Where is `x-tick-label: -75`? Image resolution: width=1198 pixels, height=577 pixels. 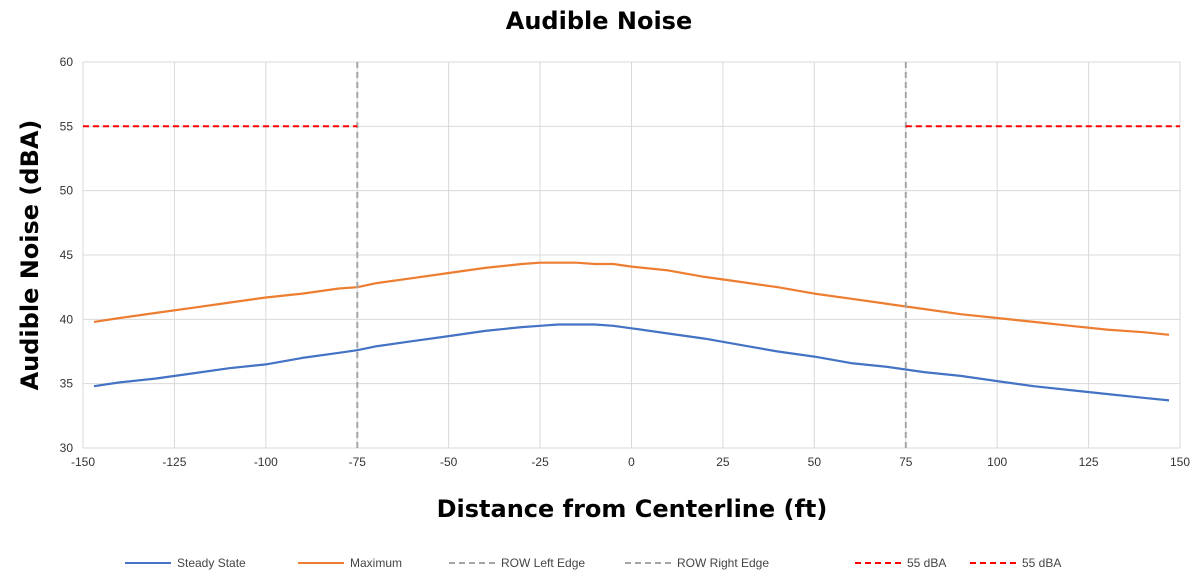 x-tick-label: -75 is located at coordinates (358, 462).